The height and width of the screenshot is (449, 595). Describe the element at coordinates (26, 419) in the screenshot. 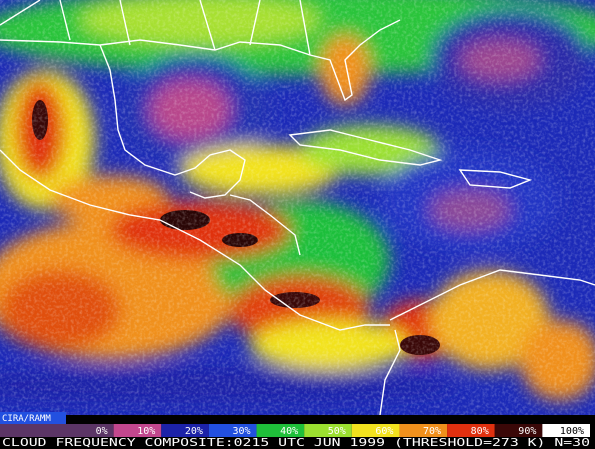

I see `credit: CIRA/RAMM` at that location.